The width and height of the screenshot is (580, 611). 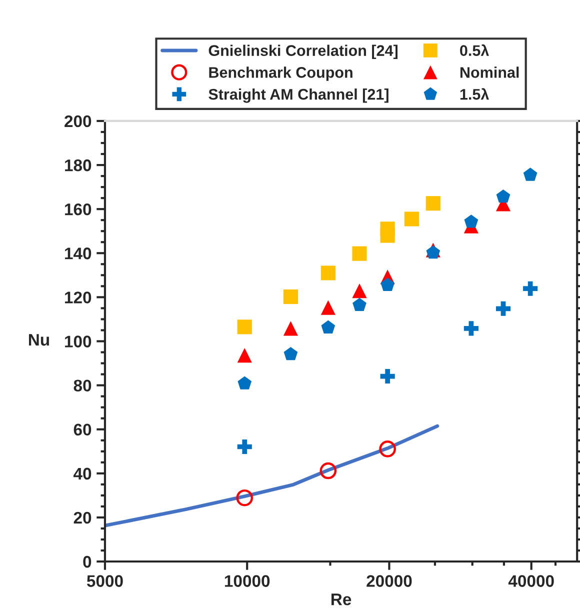 I want to click on y-tick-label: 100, so click(x=78, y=342).